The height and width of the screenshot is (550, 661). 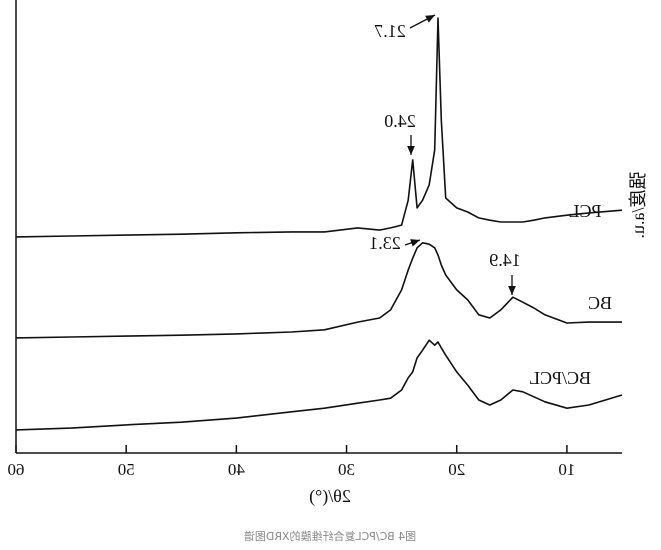 What do you see at coordinates (638, 205) in the screenshot?
I see `y-axis-label: 强度/a.u.` at bounding box center [638, 205].